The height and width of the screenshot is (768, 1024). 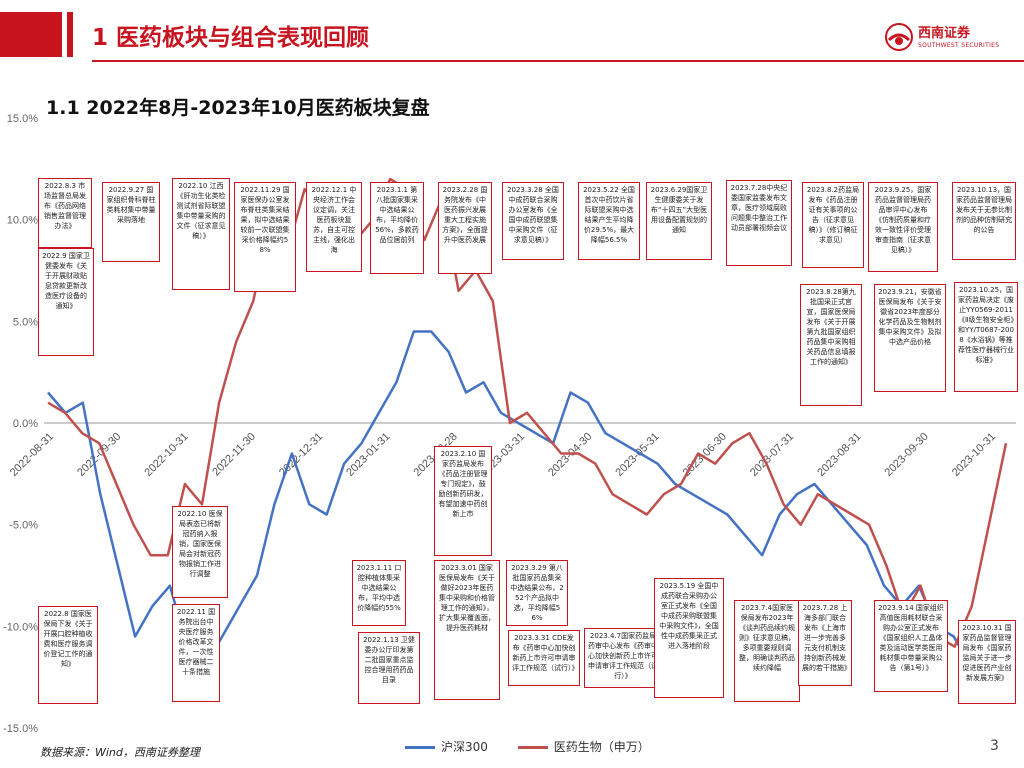 What do you see at coordinates (234, 455) in the screenshot?
I see `x-tick-label: 2022-11-30` at bounding box center [234, 455].